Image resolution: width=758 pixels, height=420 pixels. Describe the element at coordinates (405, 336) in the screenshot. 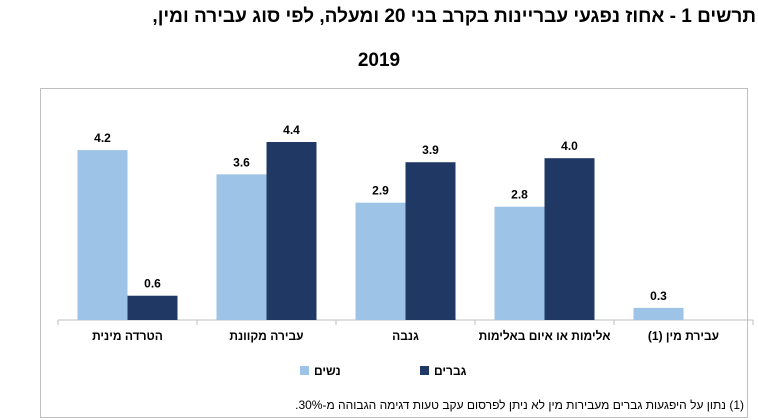

I see `category-label: גנבה` at that location.